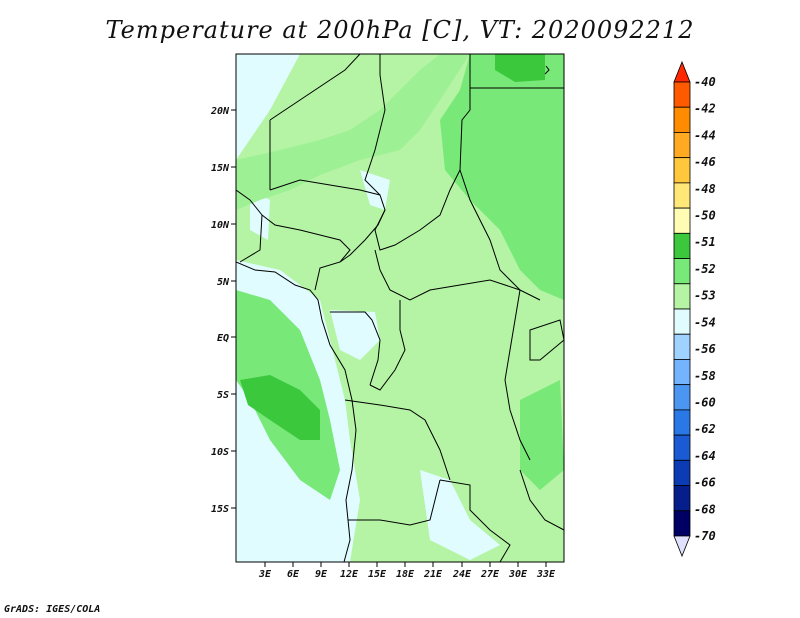 The height and width of the screenshot is (618, 800). Describe the element at coordinates (546, 340) in the screenshot. I see `lake-victoria` at that location.